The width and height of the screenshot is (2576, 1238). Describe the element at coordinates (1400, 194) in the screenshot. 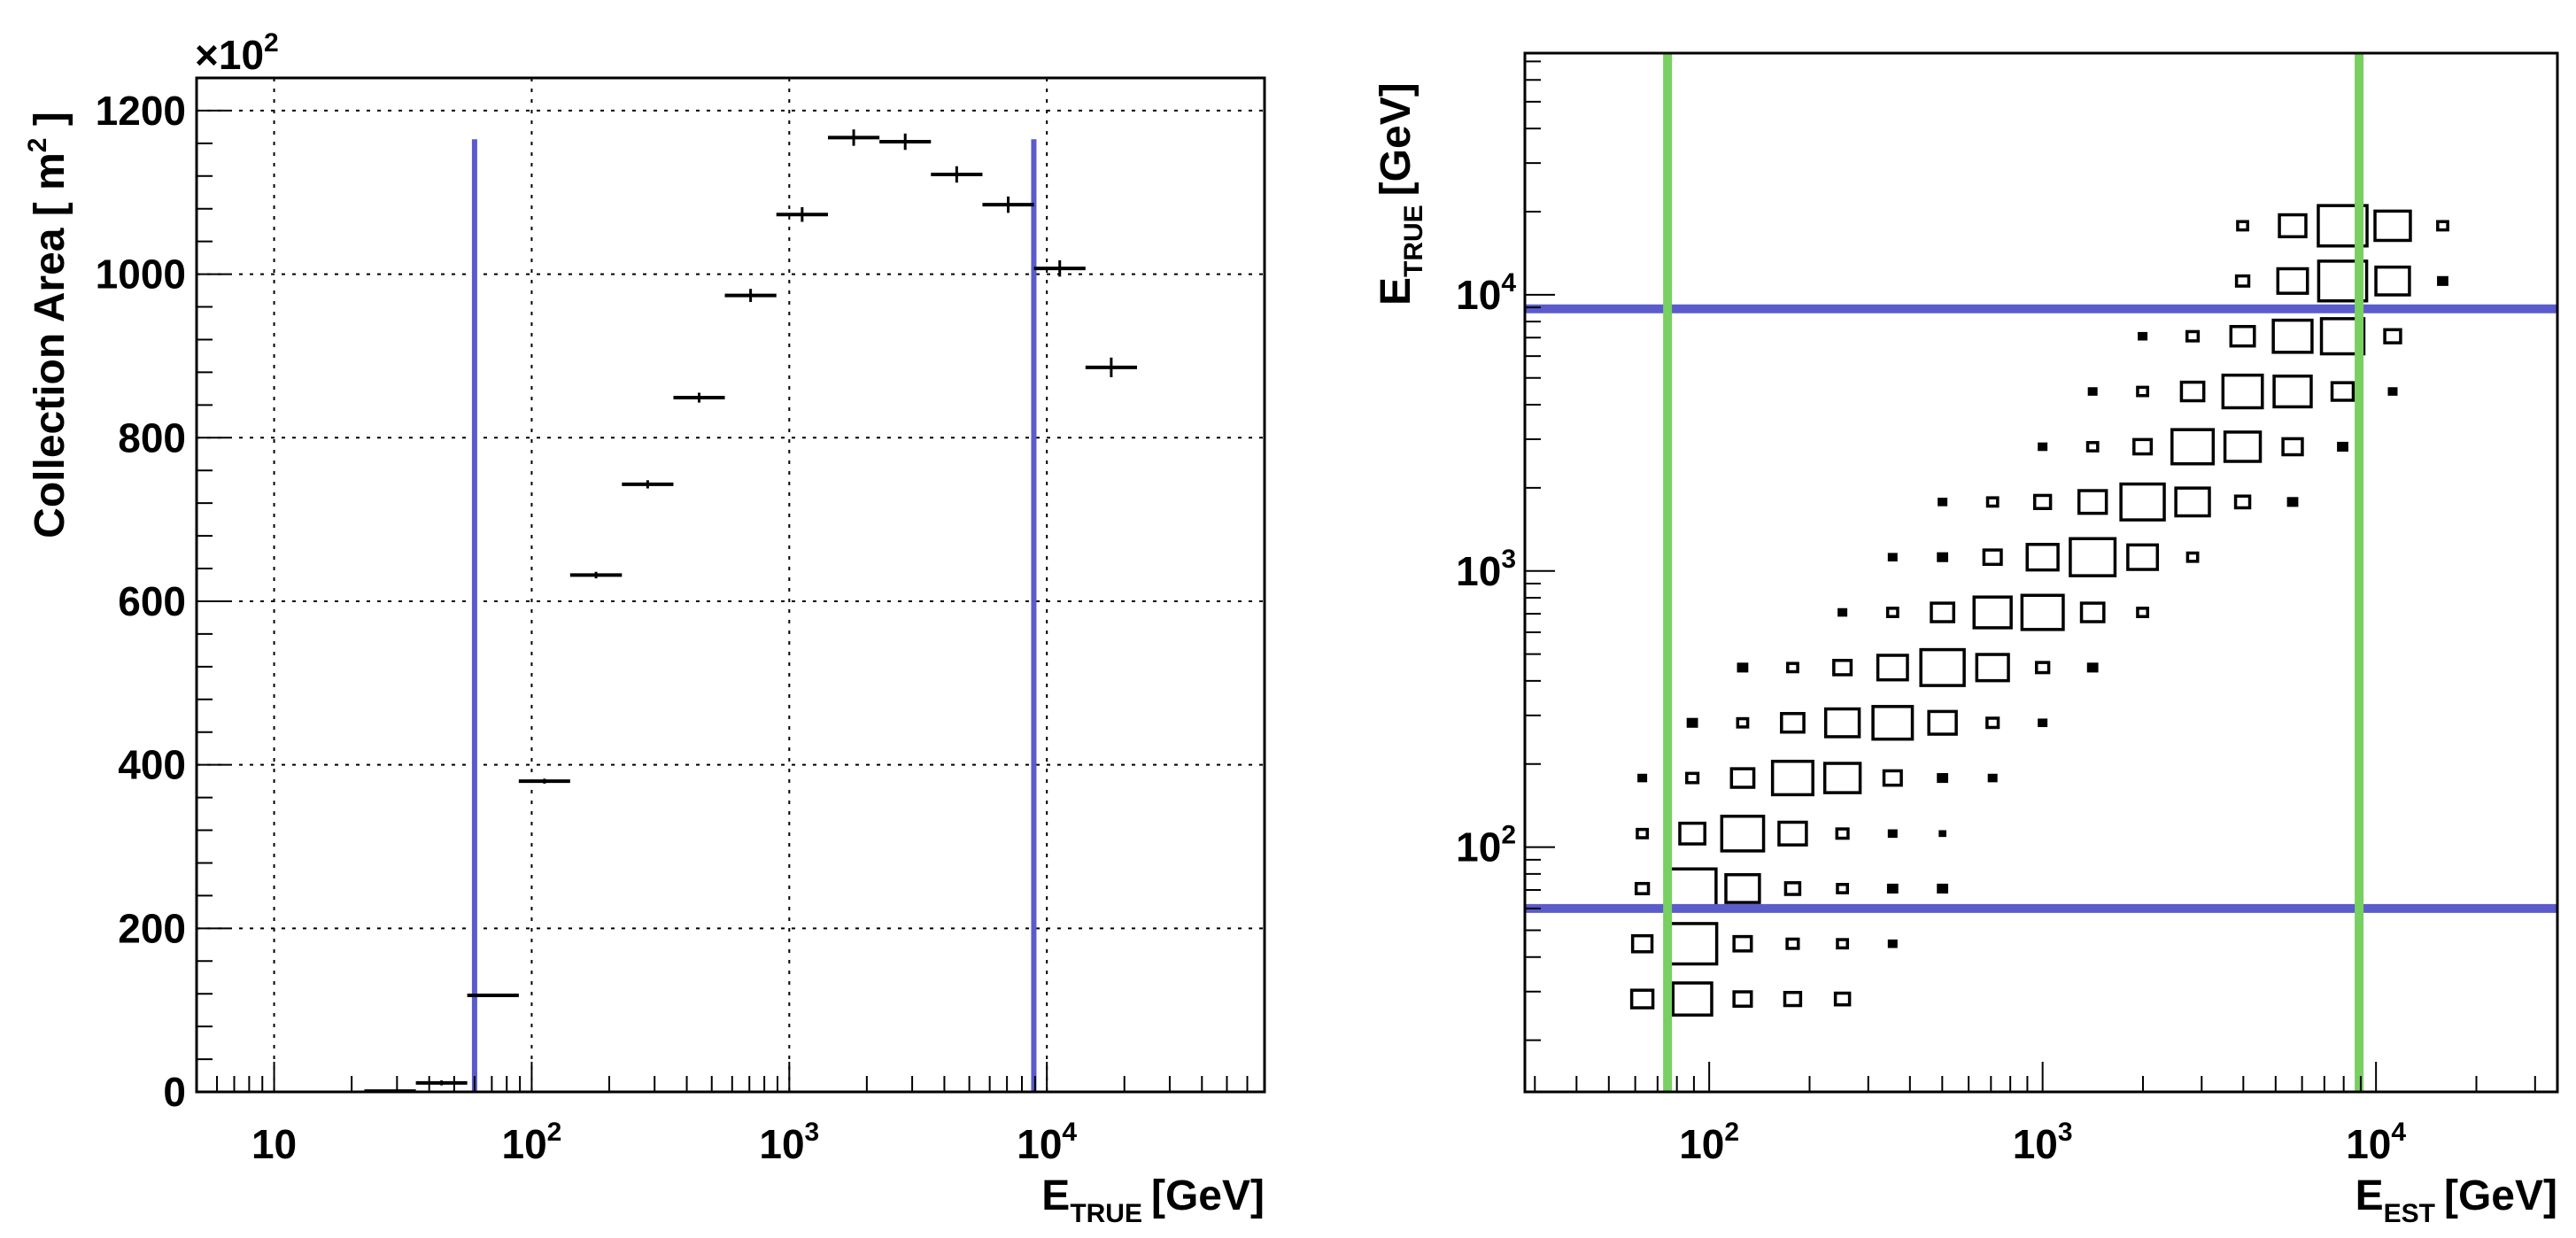

I see `right-y-axis-title: ETRUE[GeV]` at that location.